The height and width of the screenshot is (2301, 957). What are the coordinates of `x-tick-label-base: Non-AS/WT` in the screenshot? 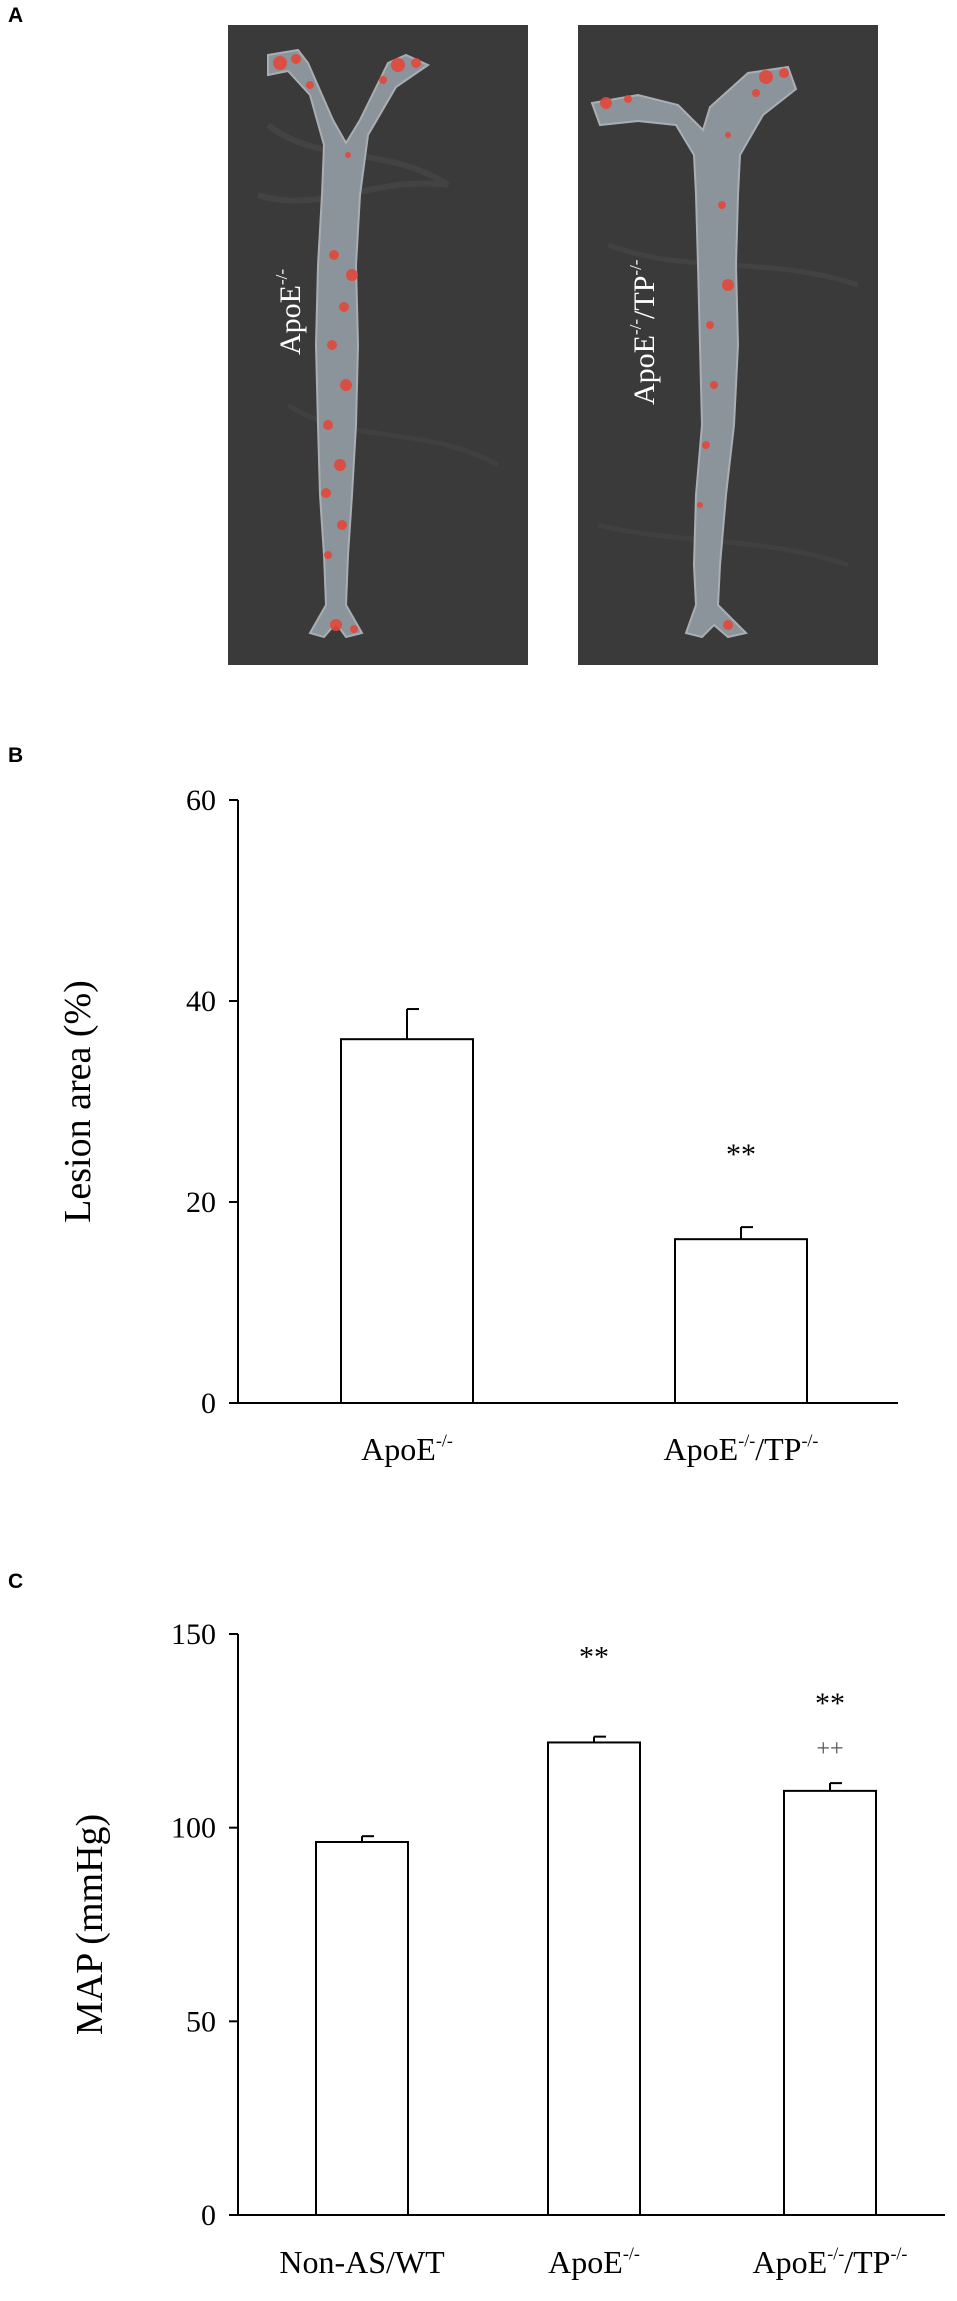 It's located at (362, 2262).